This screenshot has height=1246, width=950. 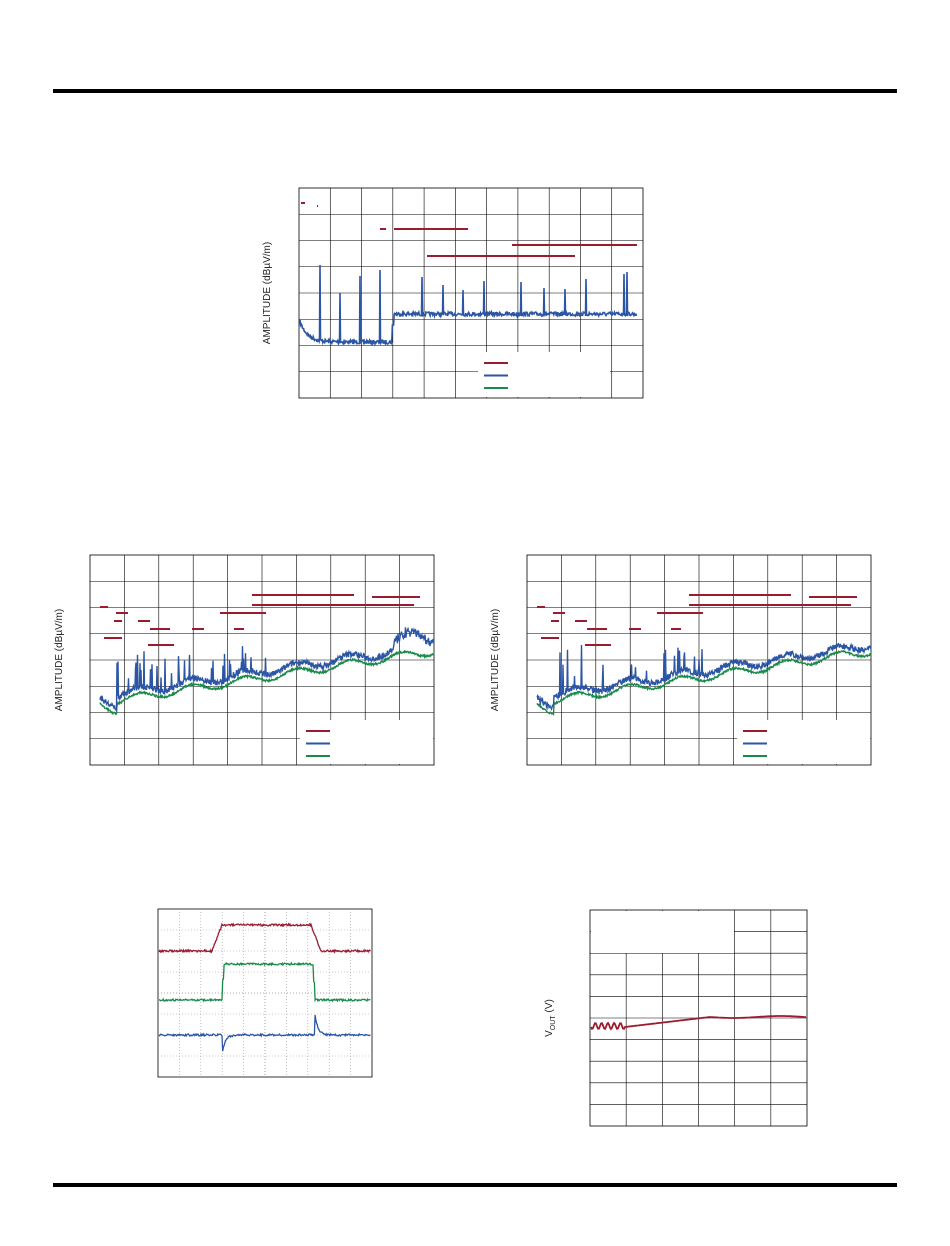 What do you see at coordinates (549, 1005) in the screenshot?
I see `label-unit: (V)` at bounding box center [549, 1005].